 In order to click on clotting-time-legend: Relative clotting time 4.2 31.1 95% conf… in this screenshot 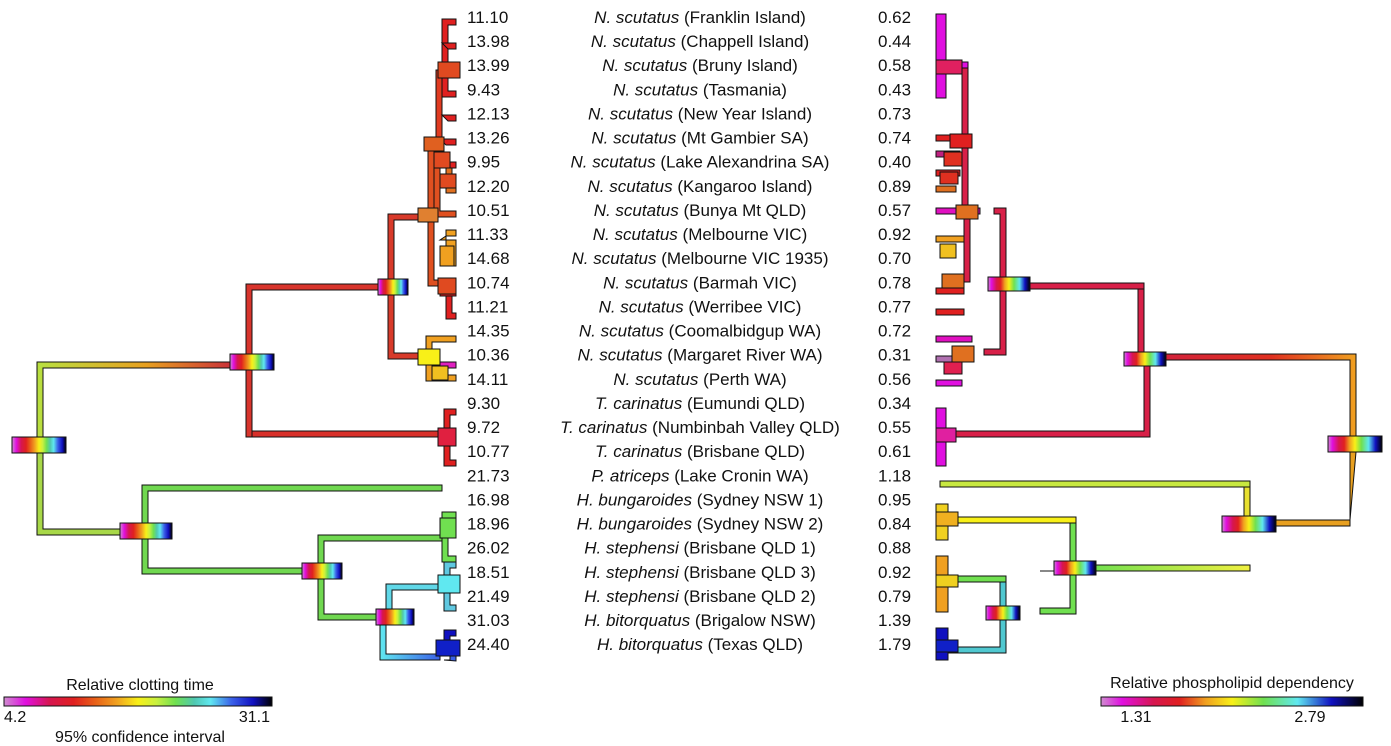, I will do `click(138, 711)`.